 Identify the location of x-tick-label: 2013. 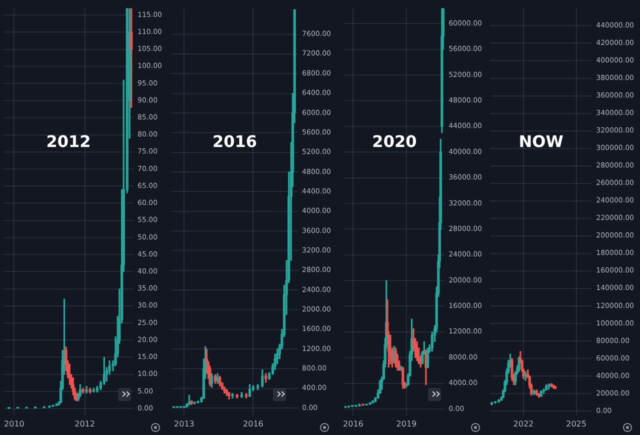
(184, 423).